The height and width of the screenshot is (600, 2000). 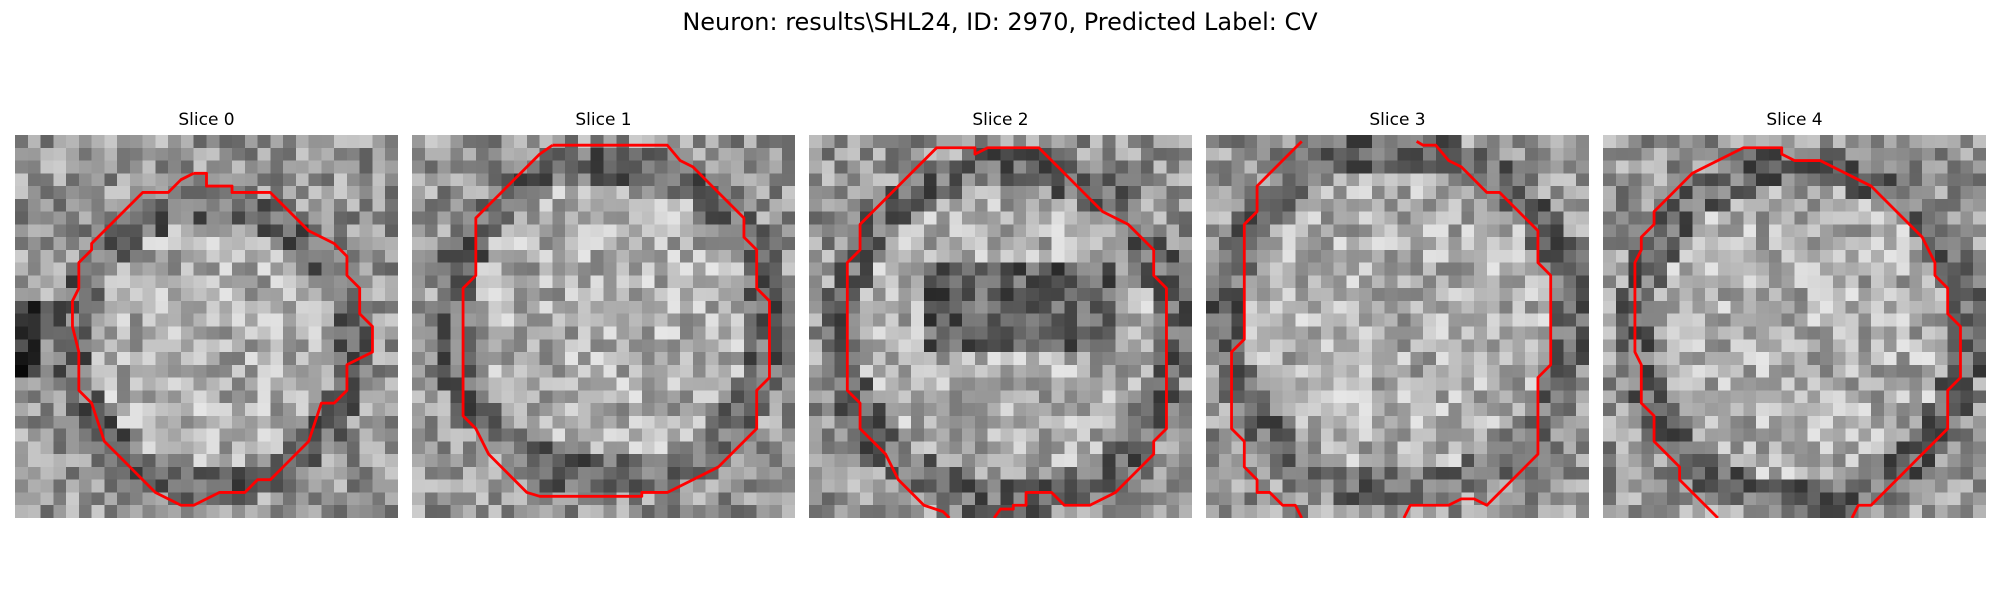 I want to click on slice-panel-3: Slice 3, so click(x=1397, y=314).